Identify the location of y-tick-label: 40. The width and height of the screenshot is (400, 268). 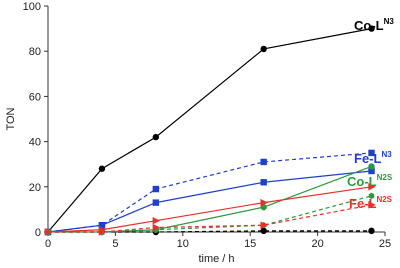
(35, 143).